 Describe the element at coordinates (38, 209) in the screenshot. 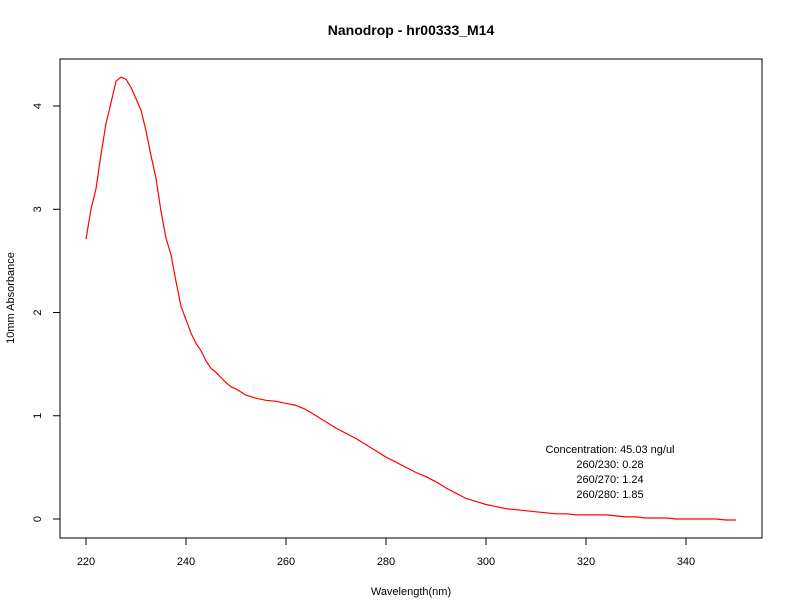

I see `y-tick-label: 3` at that location.